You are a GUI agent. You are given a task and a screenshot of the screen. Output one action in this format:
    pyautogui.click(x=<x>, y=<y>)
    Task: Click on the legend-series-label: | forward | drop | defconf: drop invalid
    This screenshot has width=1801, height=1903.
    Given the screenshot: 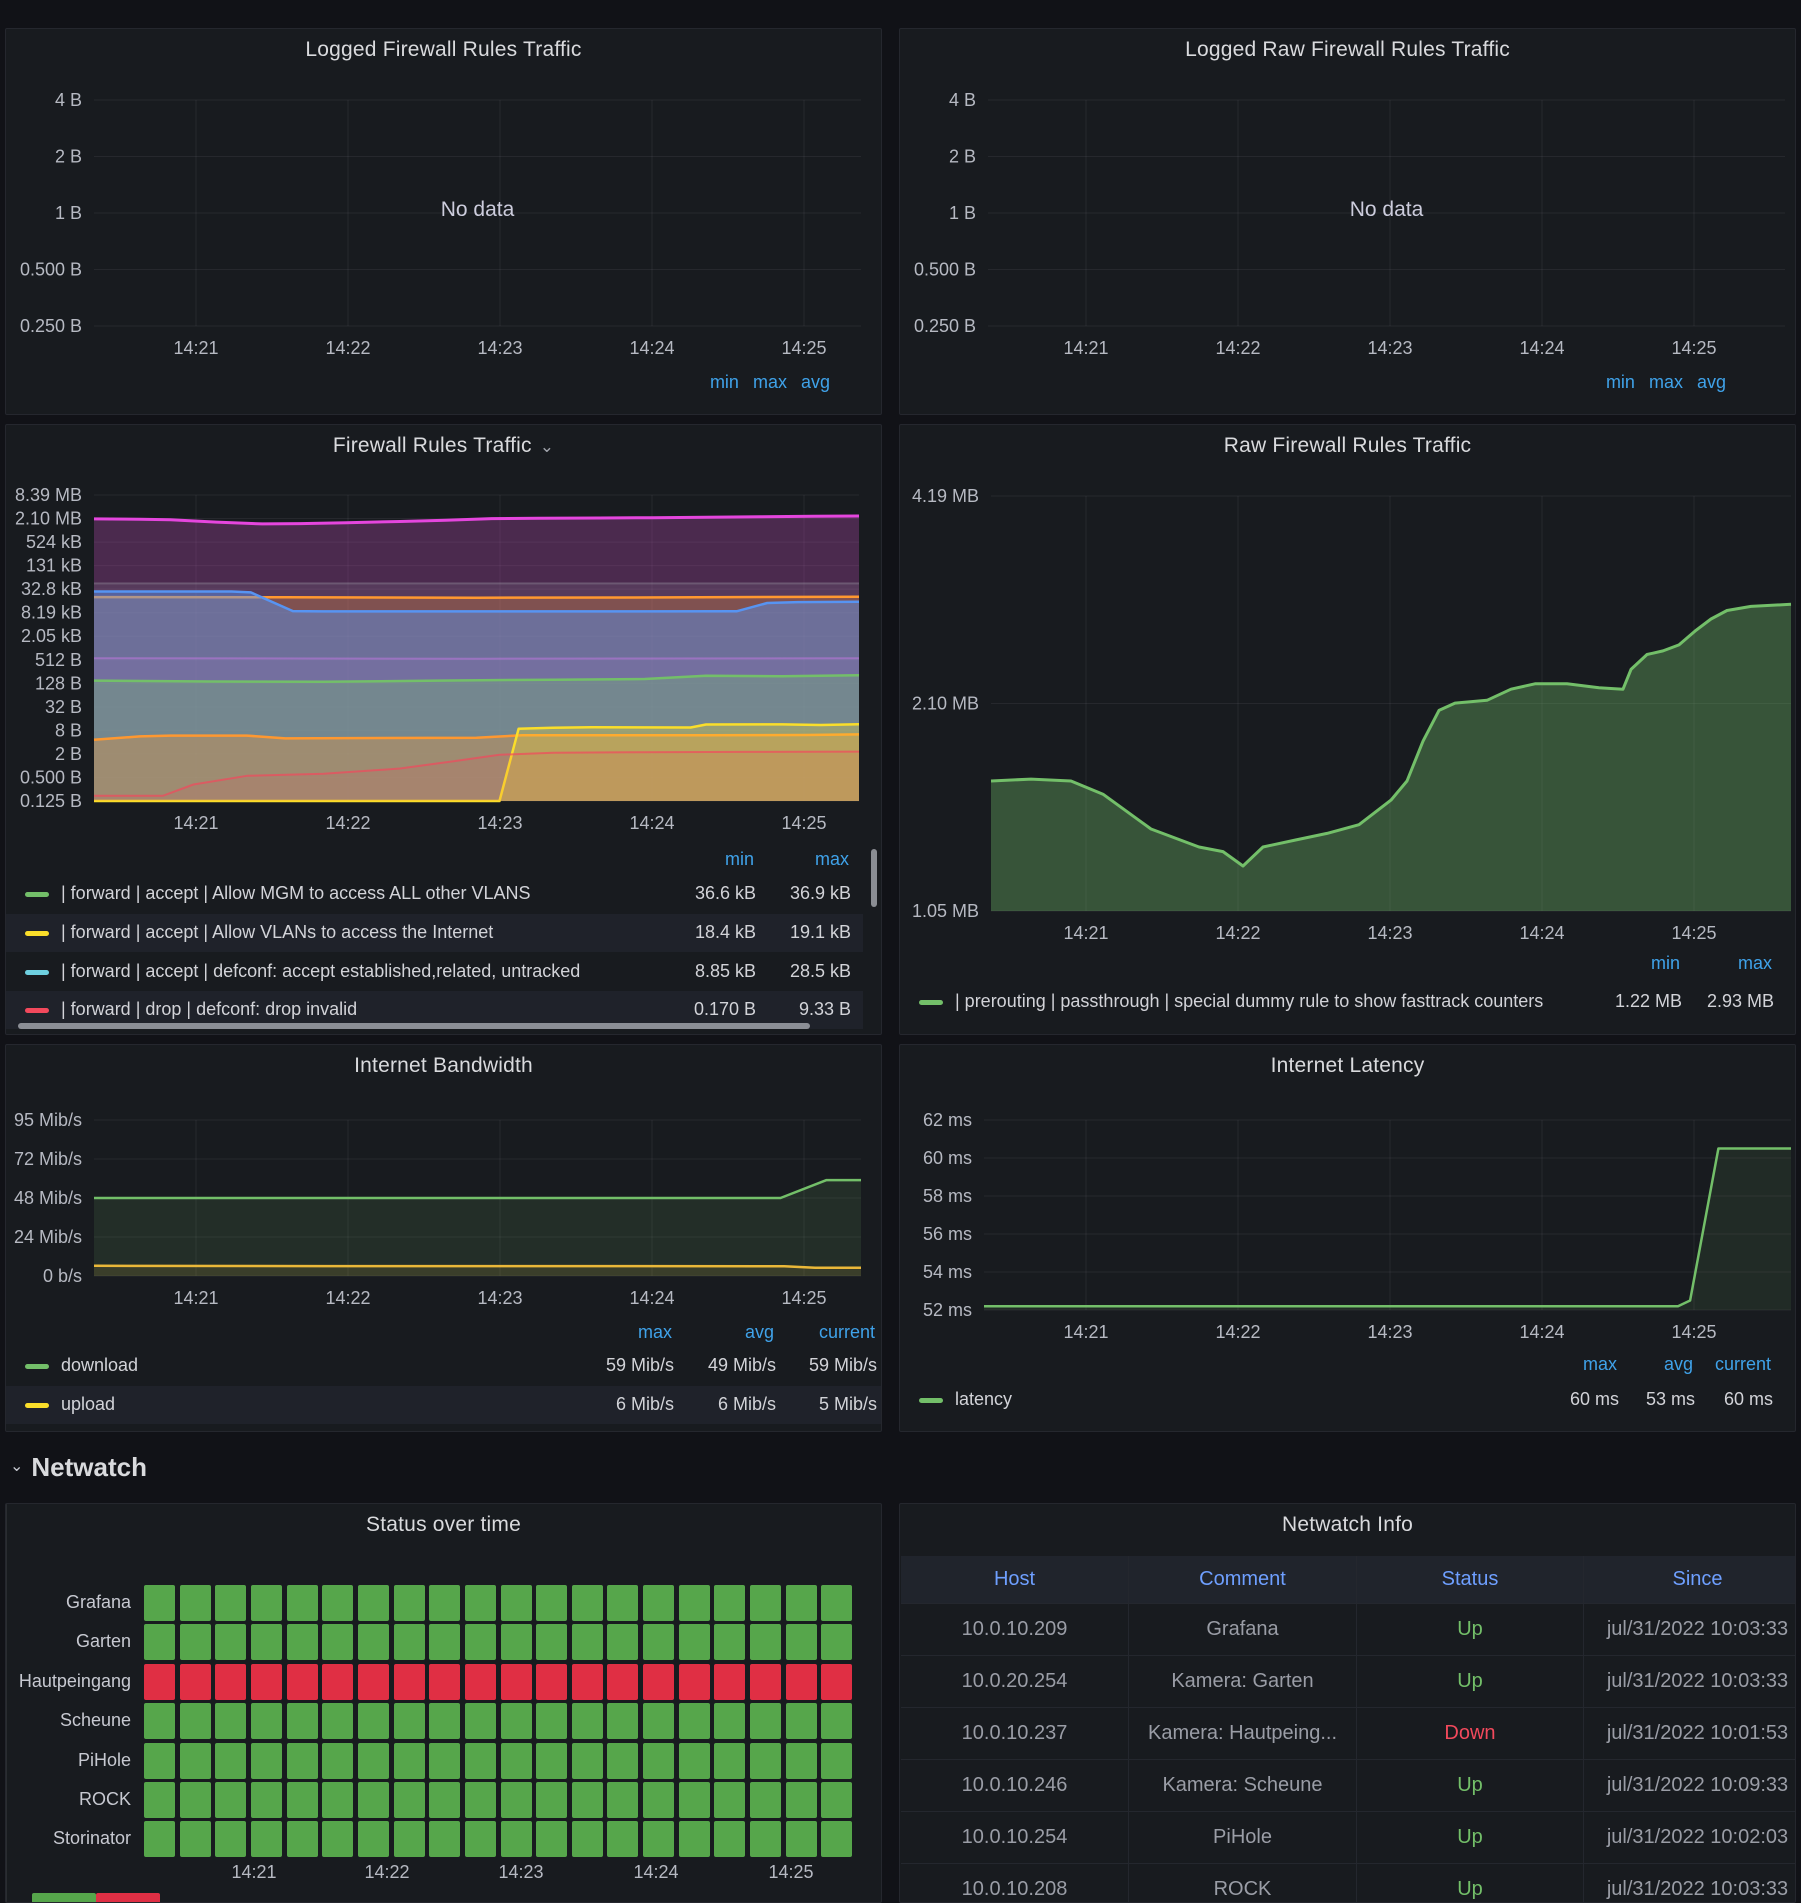 What is the action you would take?
    pyautogui.click(x=209, y=1009)
    